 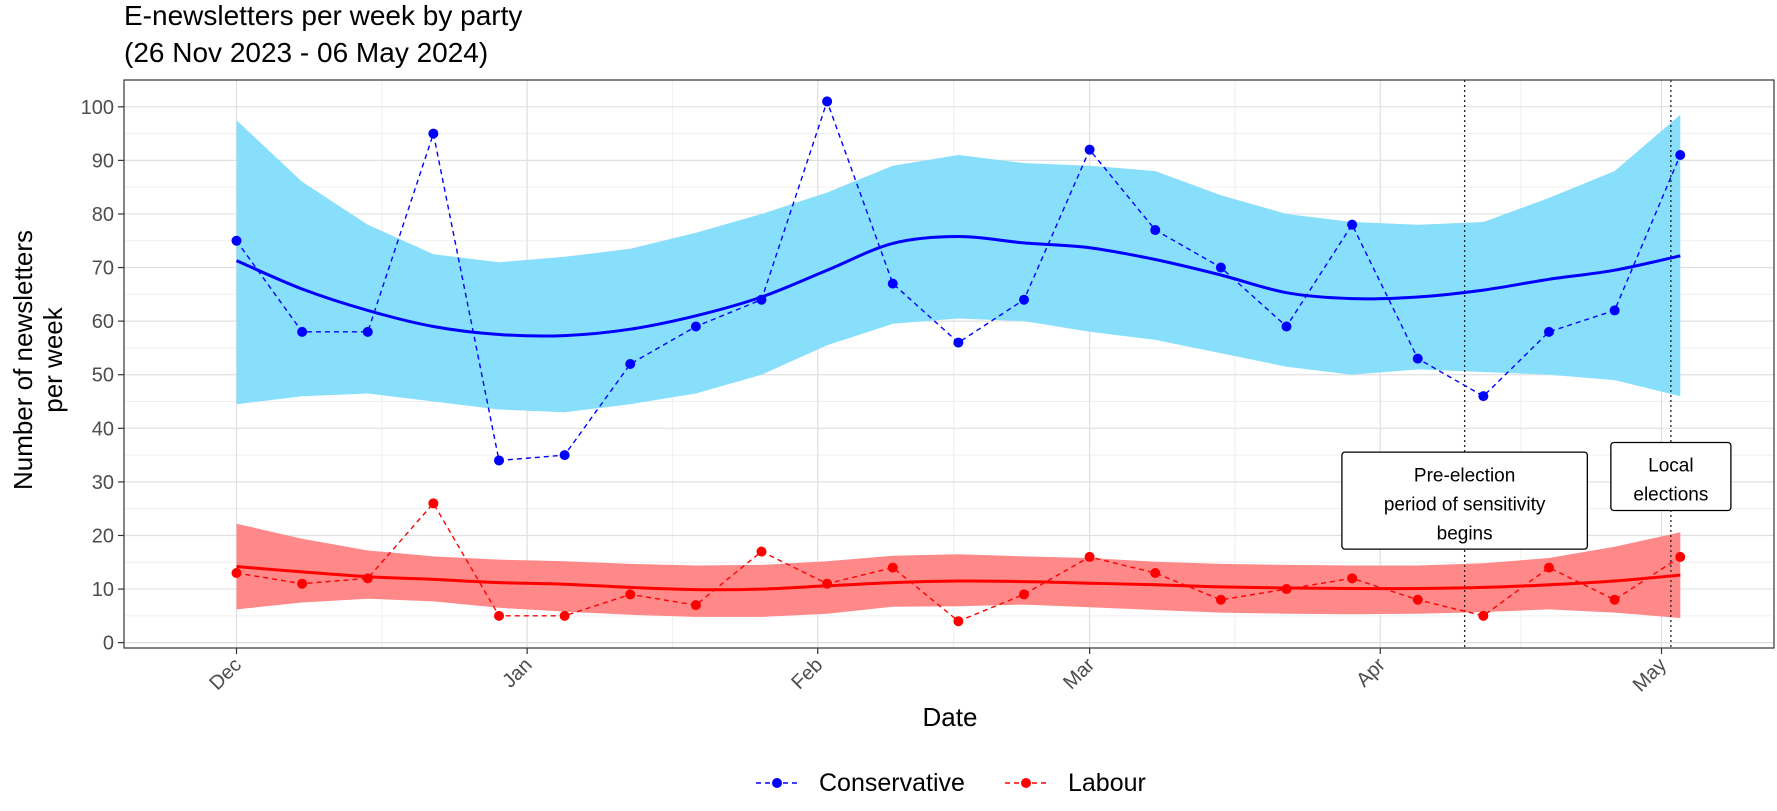 What do you see at coordinates (517, 673) in the screenshot?
I see `x-tick-label: Jan` at bounding box center [517, 673].